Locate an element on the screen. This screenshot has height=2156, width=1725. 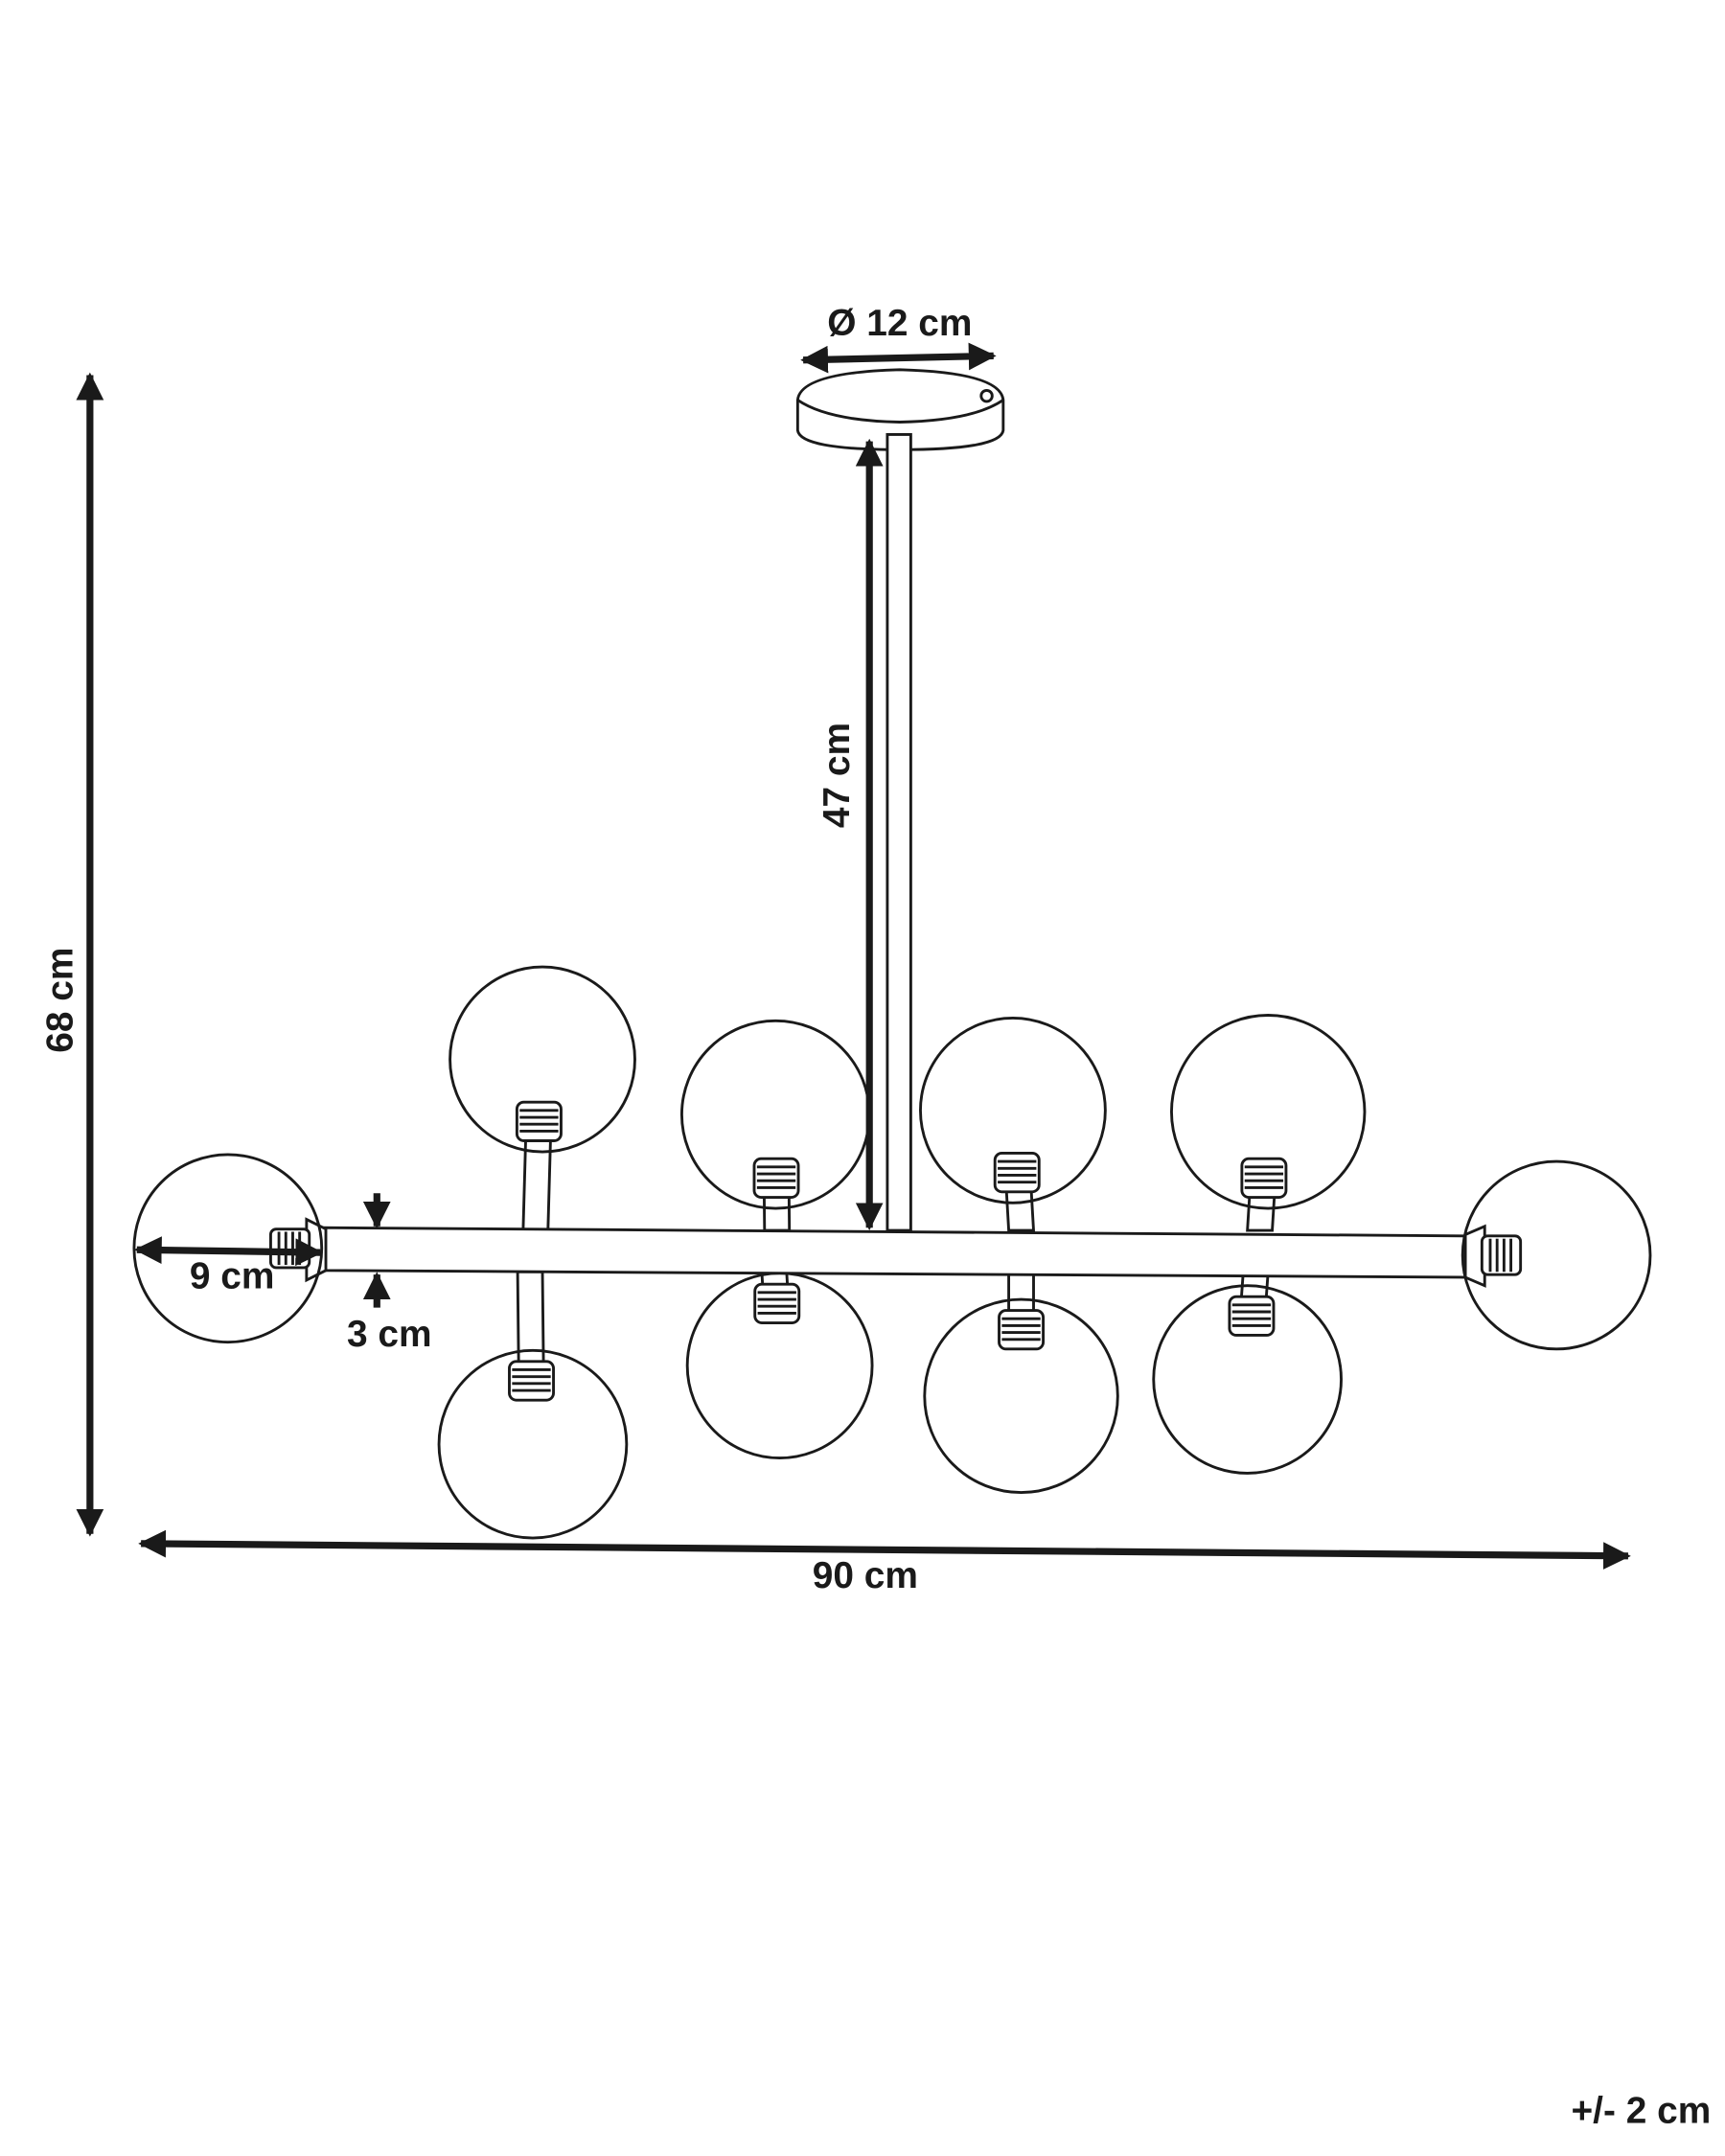
canopy-diameter-label: Ø 12 cm is located at coordinates (899, 323).